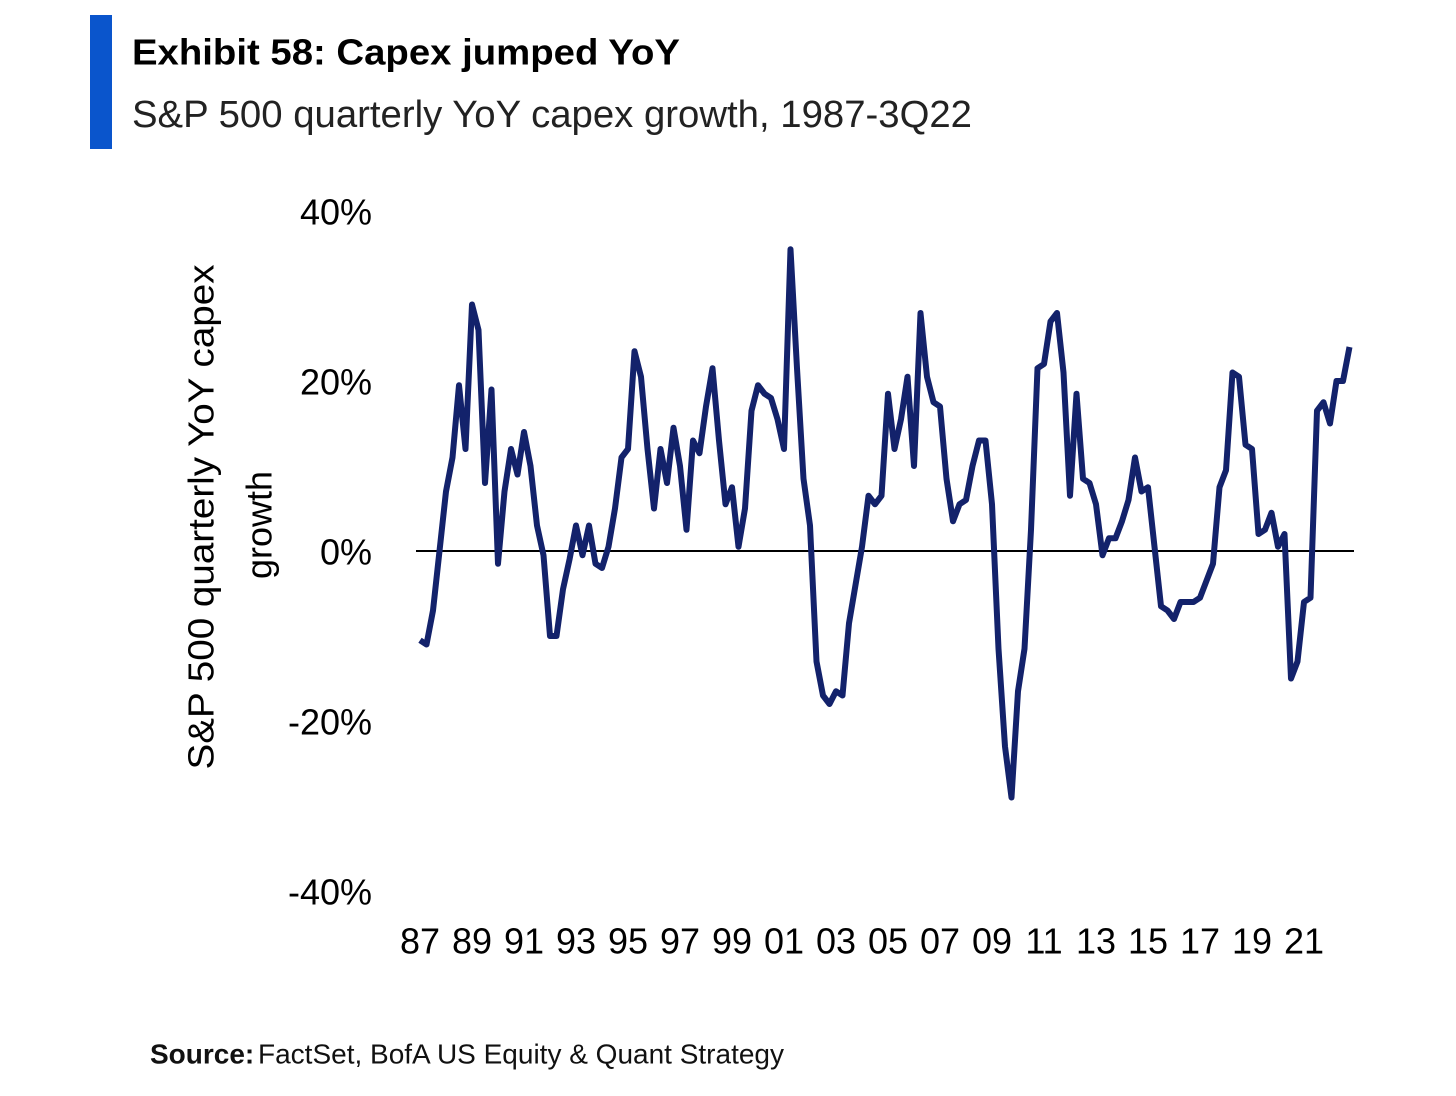  I want to click on x-tick-label: 13, so click(1096, 941).